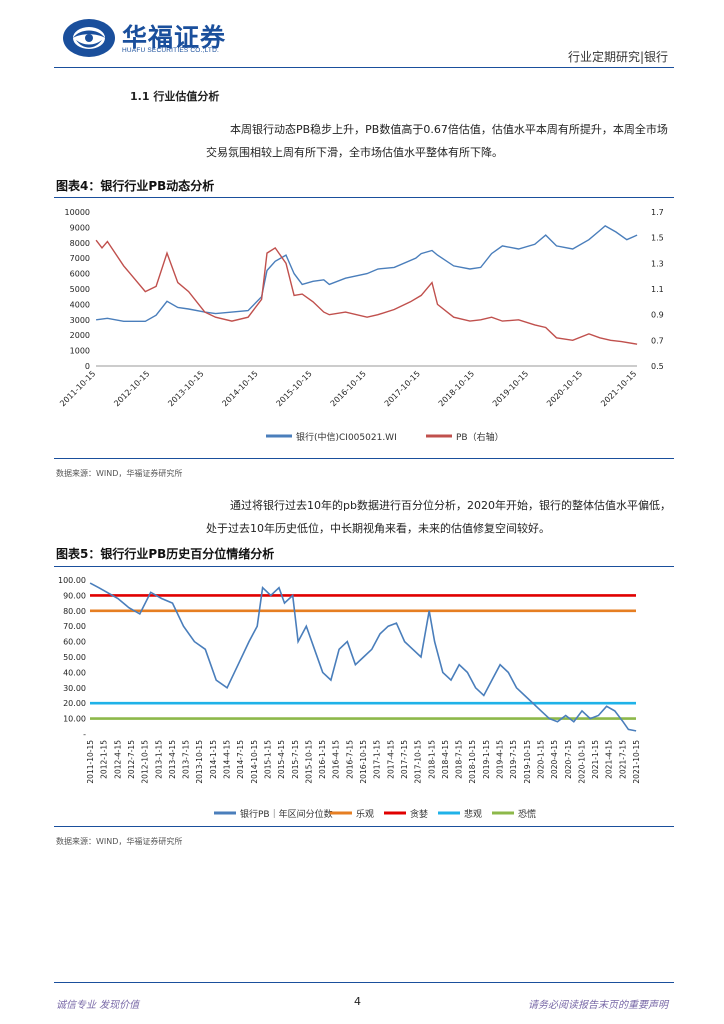 Image resolution: width=724 pixels, height=1024 pixels. I want to click on header-divider, so click(364, 67).